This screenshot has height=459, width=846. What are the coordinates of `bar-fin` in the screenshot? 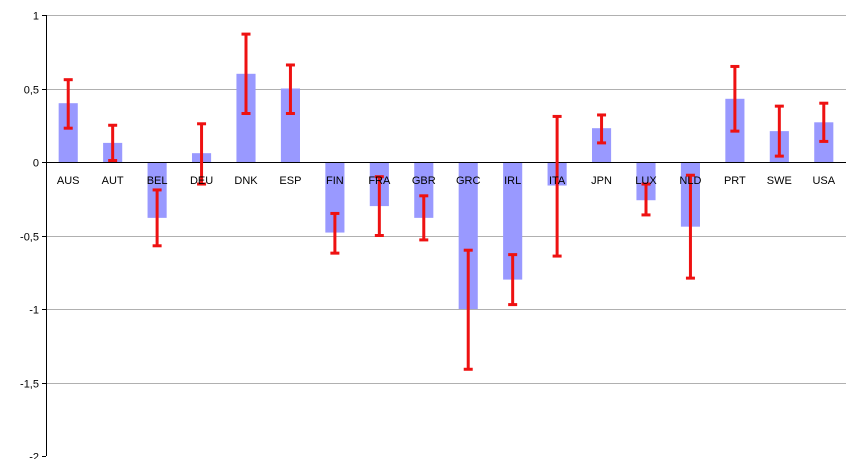 It's located at (335, 197).